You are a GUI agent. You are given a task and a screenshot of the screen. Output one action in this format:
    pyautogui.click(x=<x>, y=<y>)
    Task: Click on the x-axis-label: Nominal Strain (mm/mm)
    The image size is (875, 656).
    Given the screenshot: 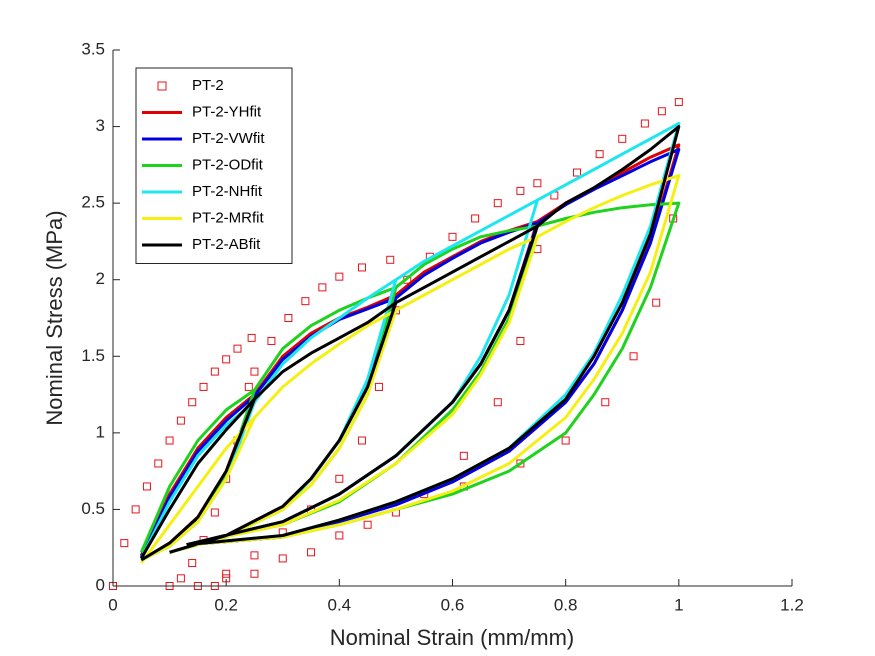 What is the action you would take?
    pyautogui.click(x=452, y=637)
    